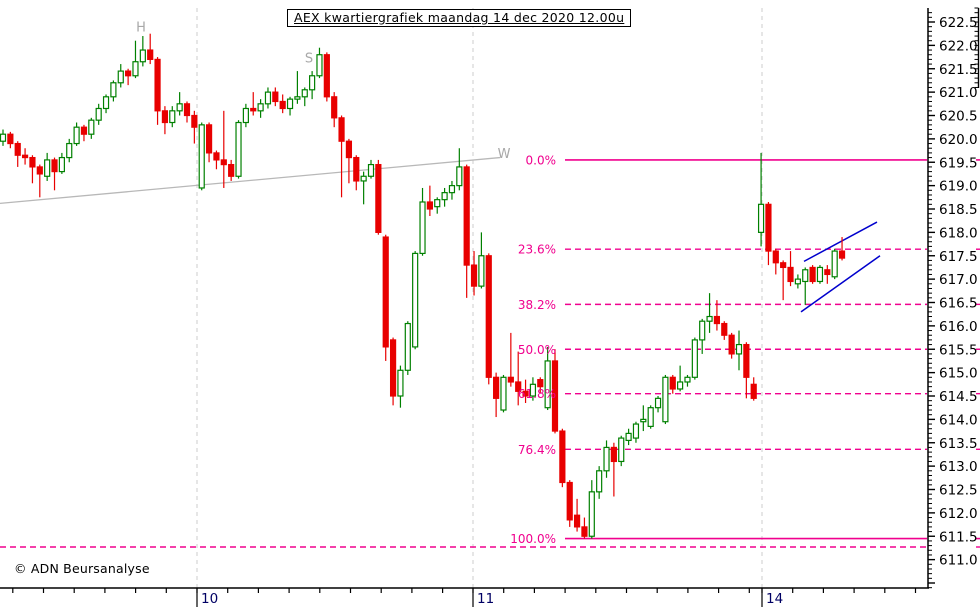 The width and height of the screenshot is (980, 610). What do you see at coordinates (504, 154) in the screenshot?
I see `pattern-letter-W: W` at bounding box center [504, 154].